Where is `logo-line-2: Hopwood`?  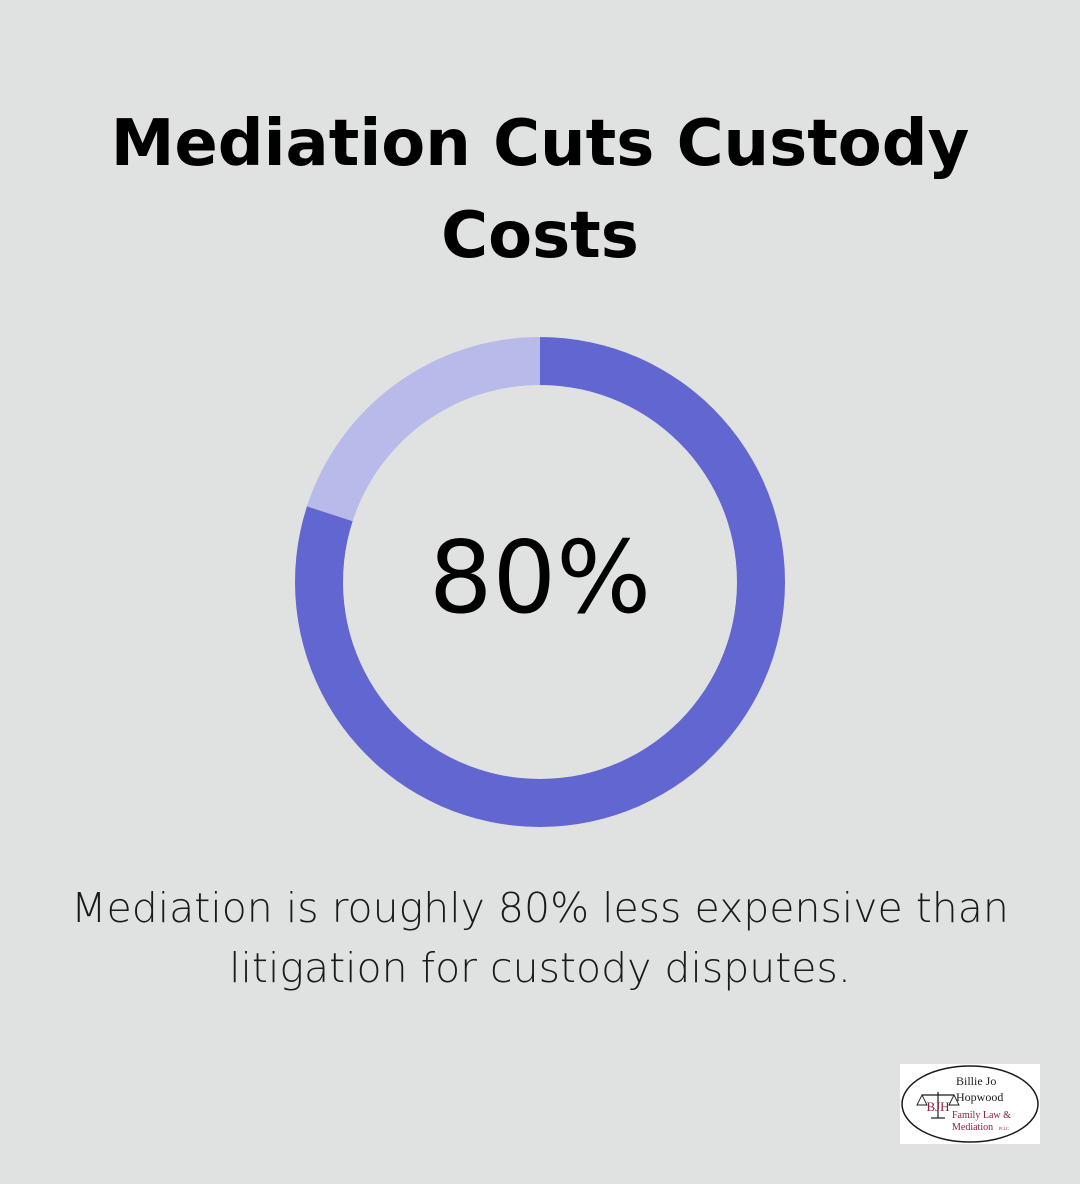 logo-line-2: Hopwood is located at coordinates (979, 1097).